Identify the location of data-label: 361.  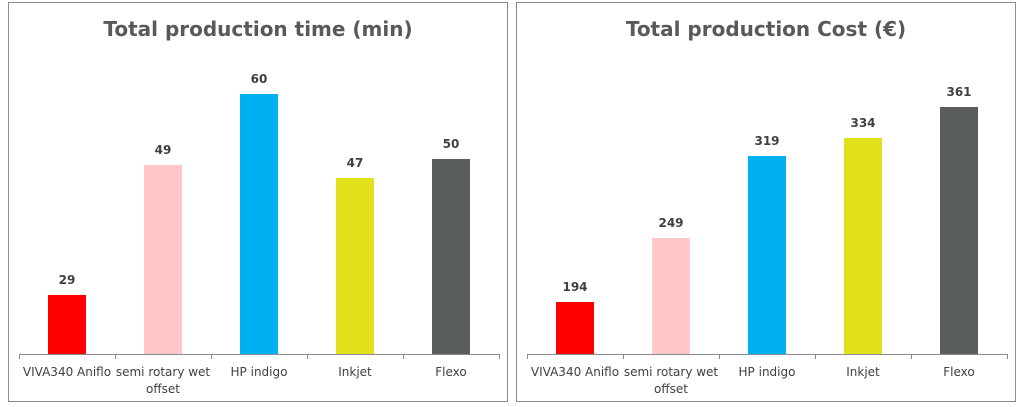
(959, 91).